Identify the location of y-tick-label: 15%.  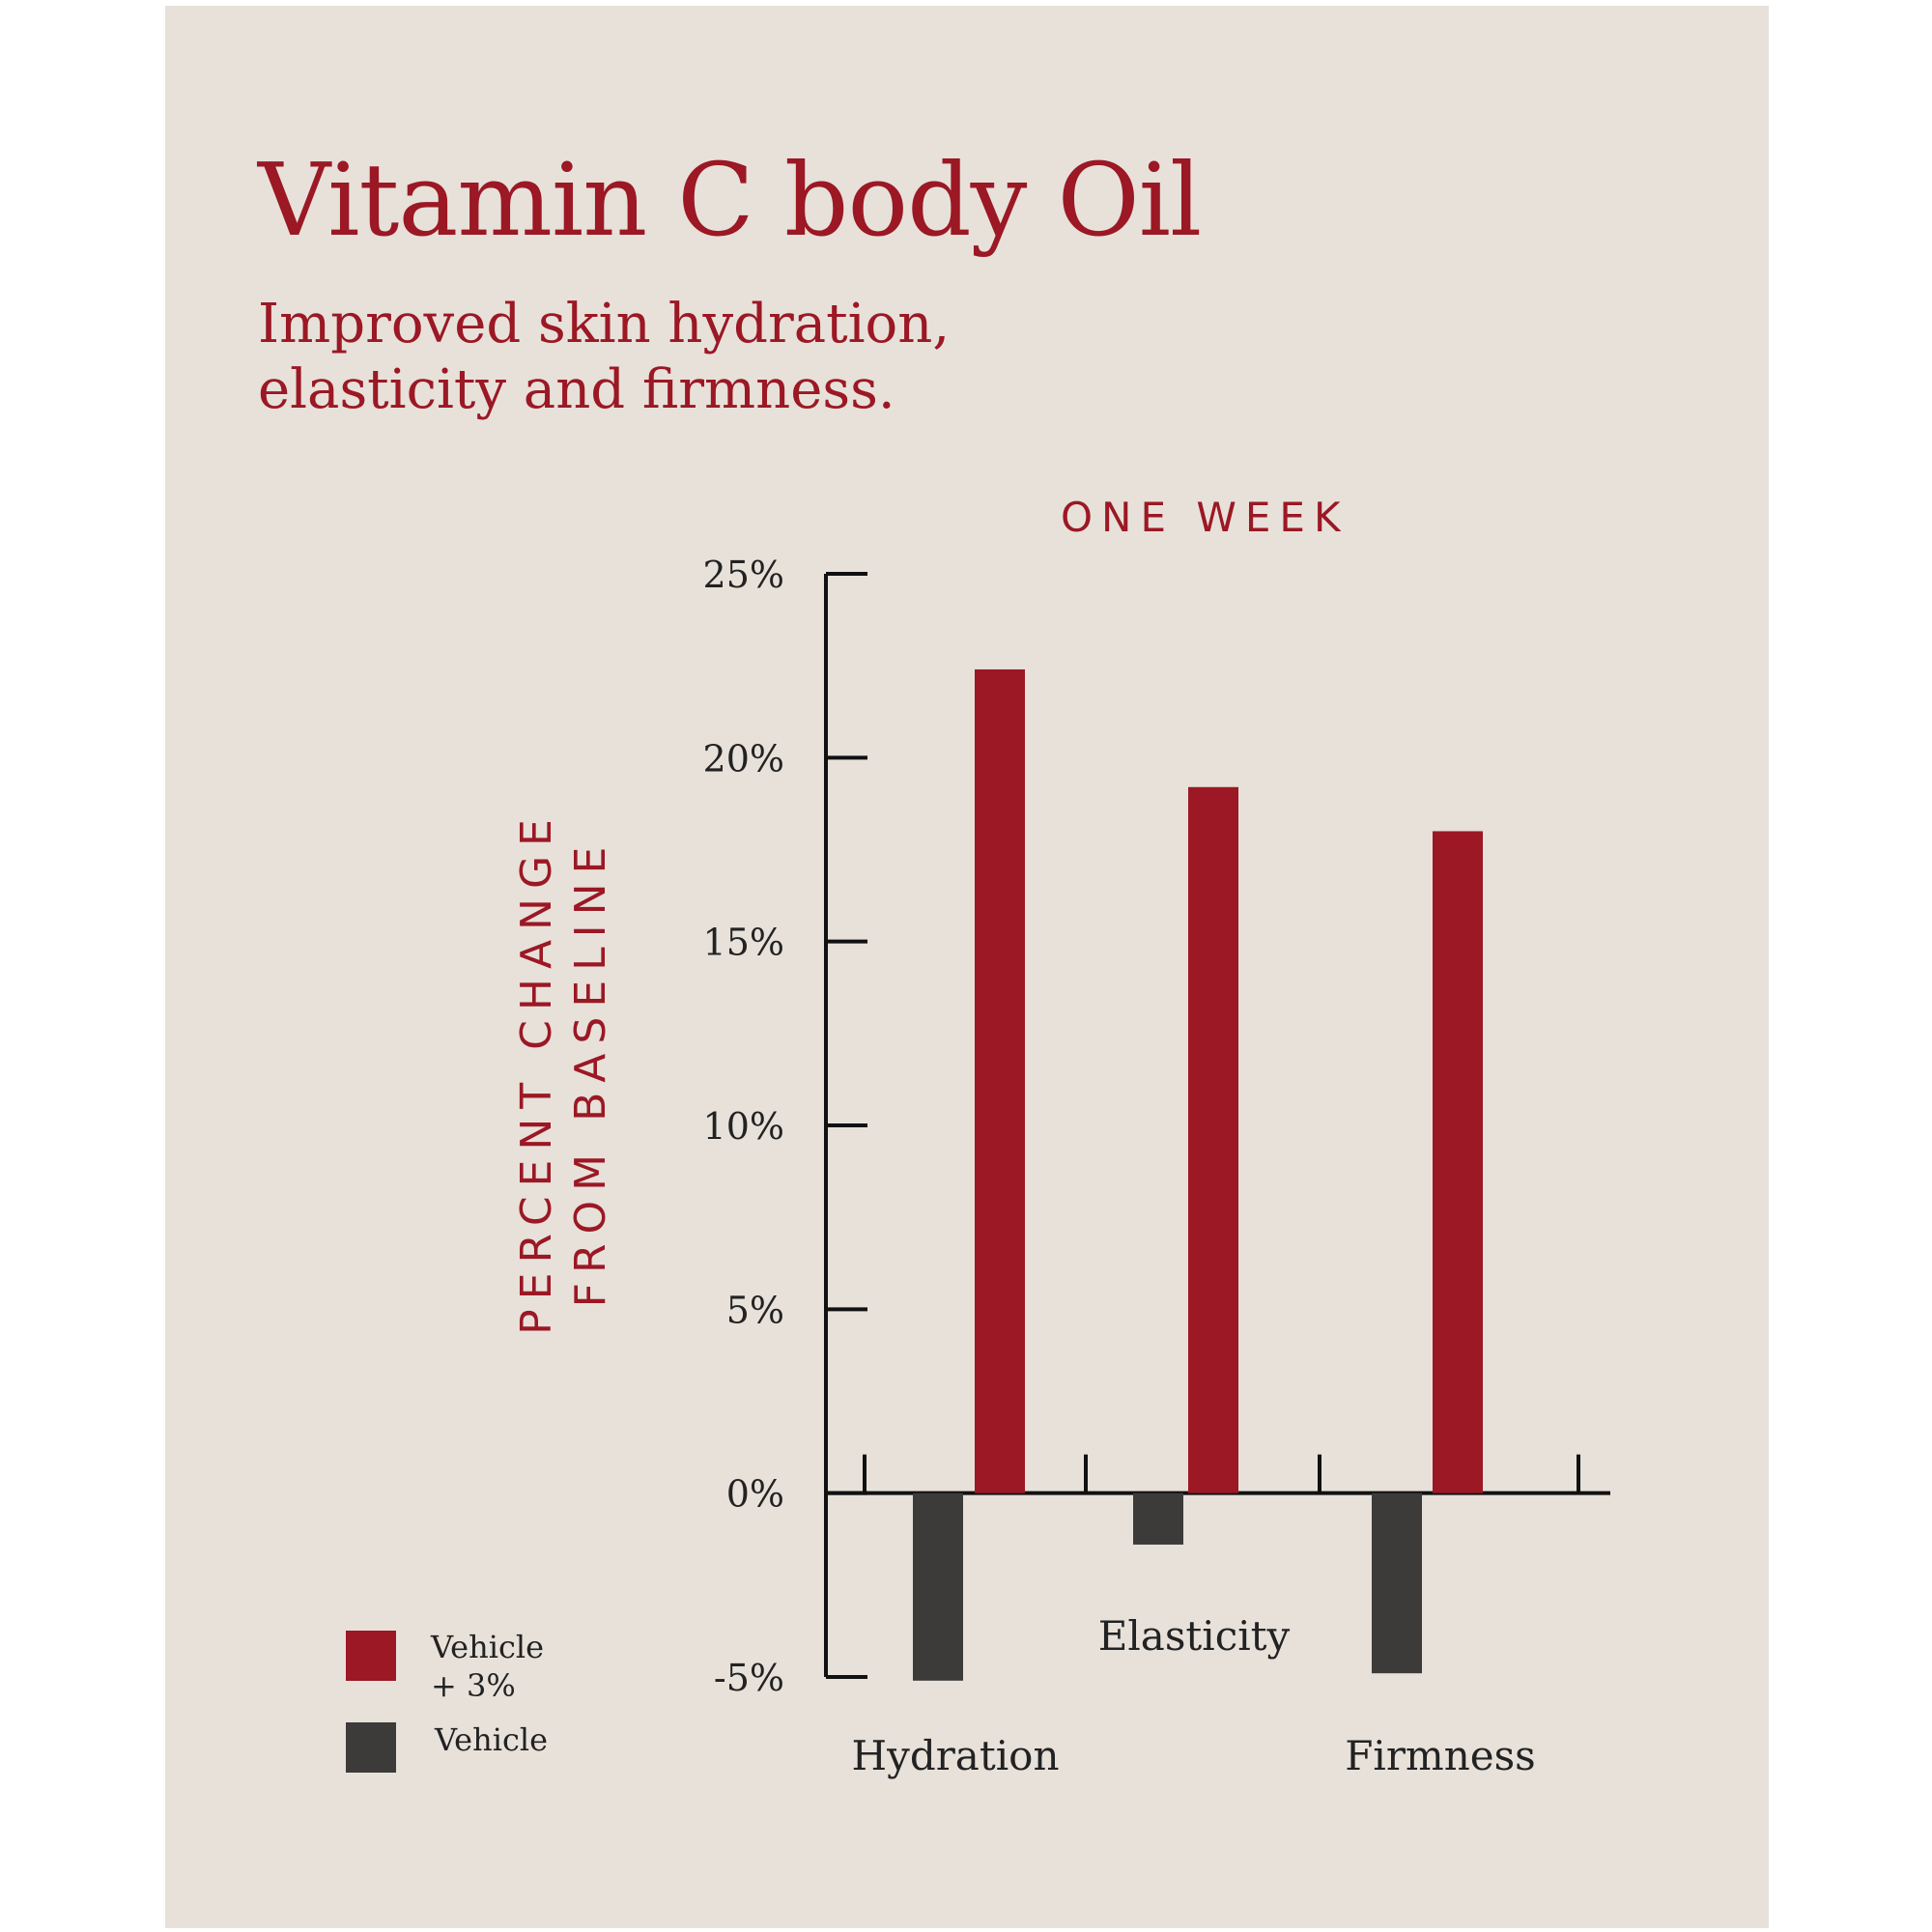
(743, 943).